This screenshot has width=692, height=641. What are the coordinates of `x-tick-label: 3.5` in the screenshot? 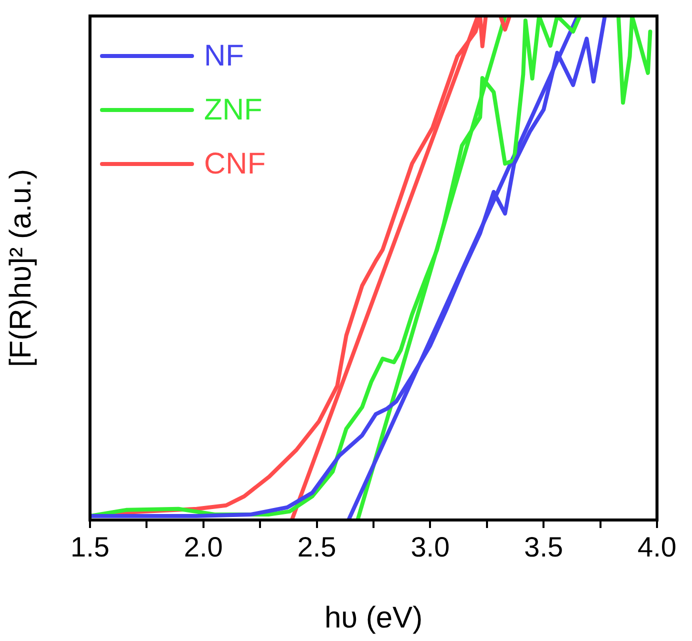 It's located at (544, 547).